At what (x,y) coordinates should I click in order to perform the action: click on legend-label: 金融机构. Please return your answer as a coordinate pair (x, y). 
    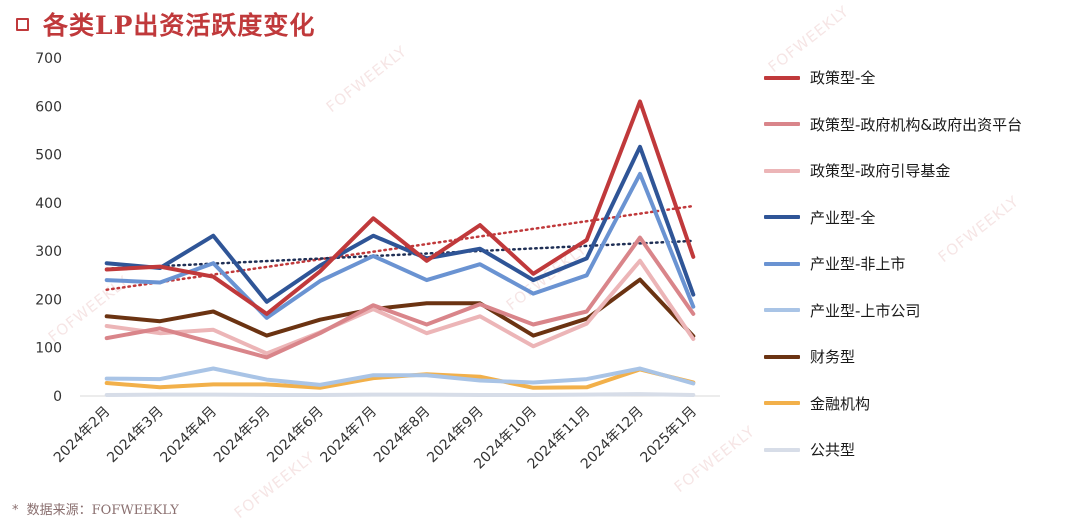
    Looking at the image, I should click on (840, 403).